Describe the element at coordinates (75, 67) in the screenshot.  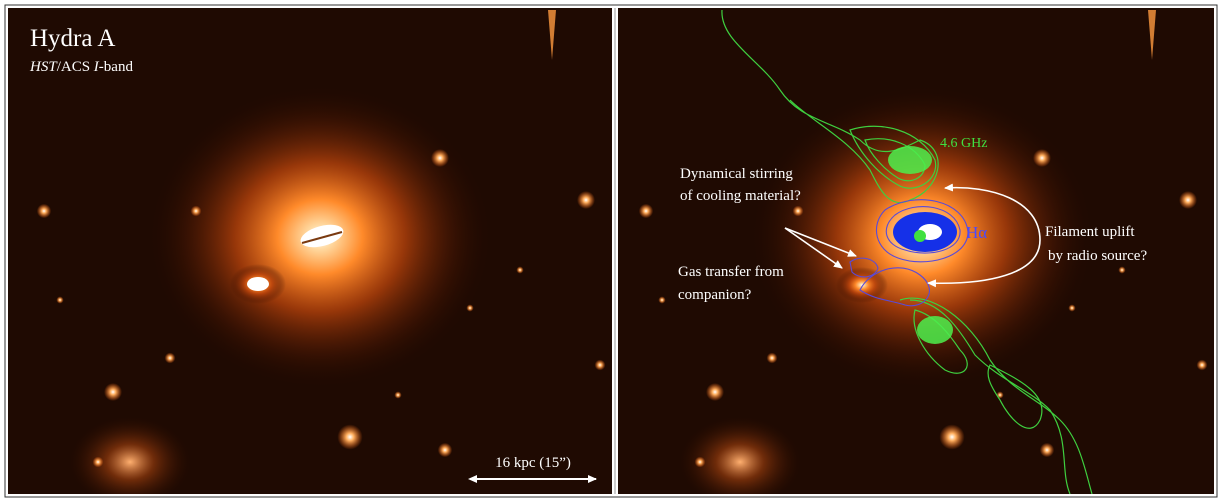
I see `subtitle-part: /ACS` at that location.